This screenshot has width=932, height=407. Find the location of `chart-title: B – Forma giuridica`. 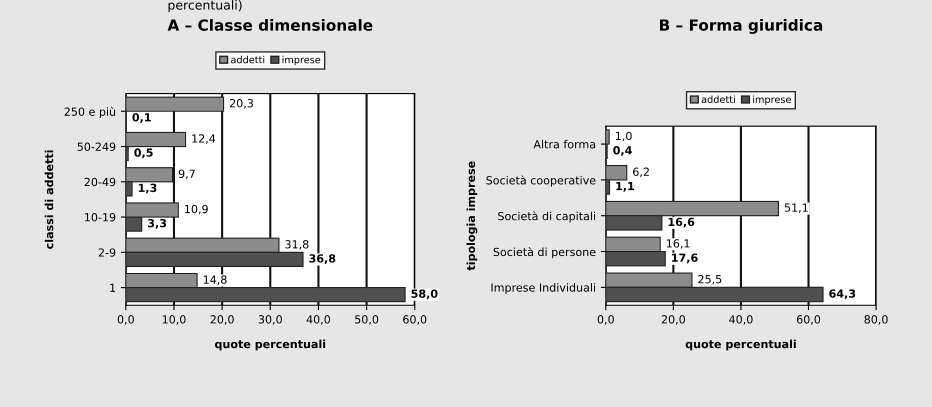

chart-title: B – Forma giuridica is located at coordinates (741, 26).